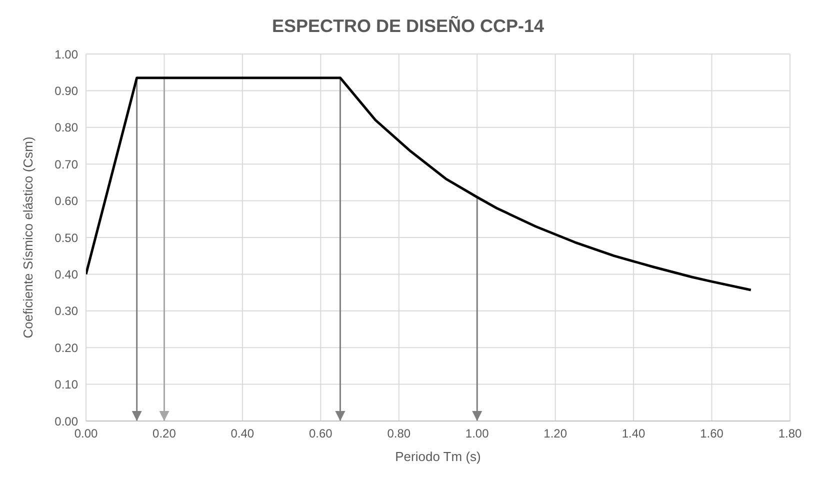  What do you see at coordinates (66, 347) in the screenshot?
I see `y-tick-label: 0.20` at bounding box center [66, 347].